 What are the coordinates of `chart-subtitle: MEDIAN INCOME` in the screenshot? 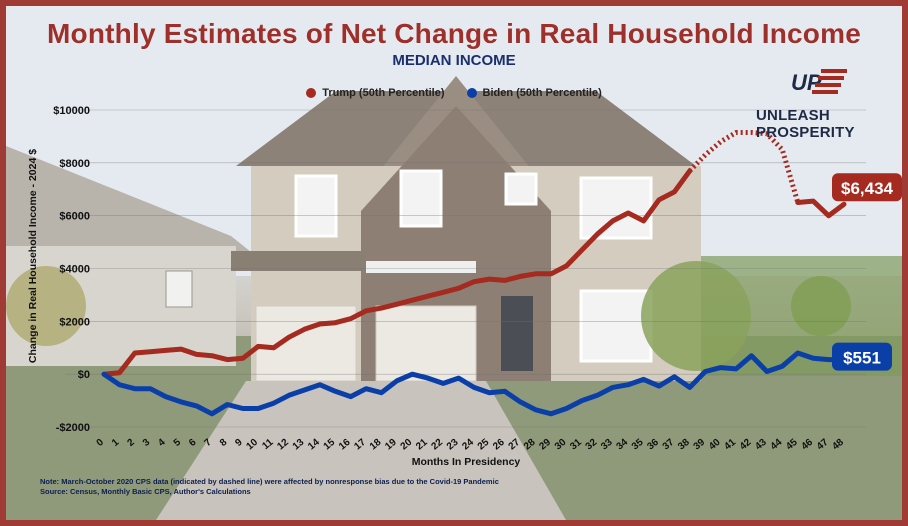 It's located at (454, 60).